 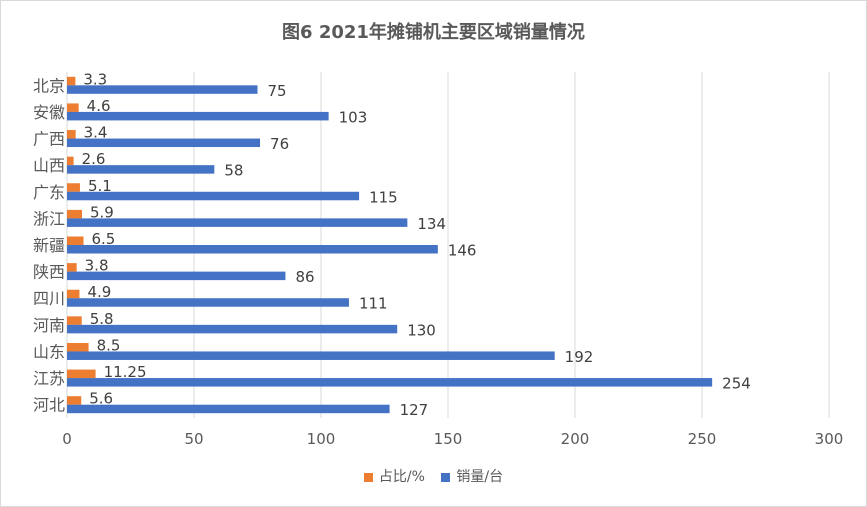 What do you see at coordinates (462, 251) in the screenshot?
I see `data-label-sales: 146` at bounding box center [462, 251].